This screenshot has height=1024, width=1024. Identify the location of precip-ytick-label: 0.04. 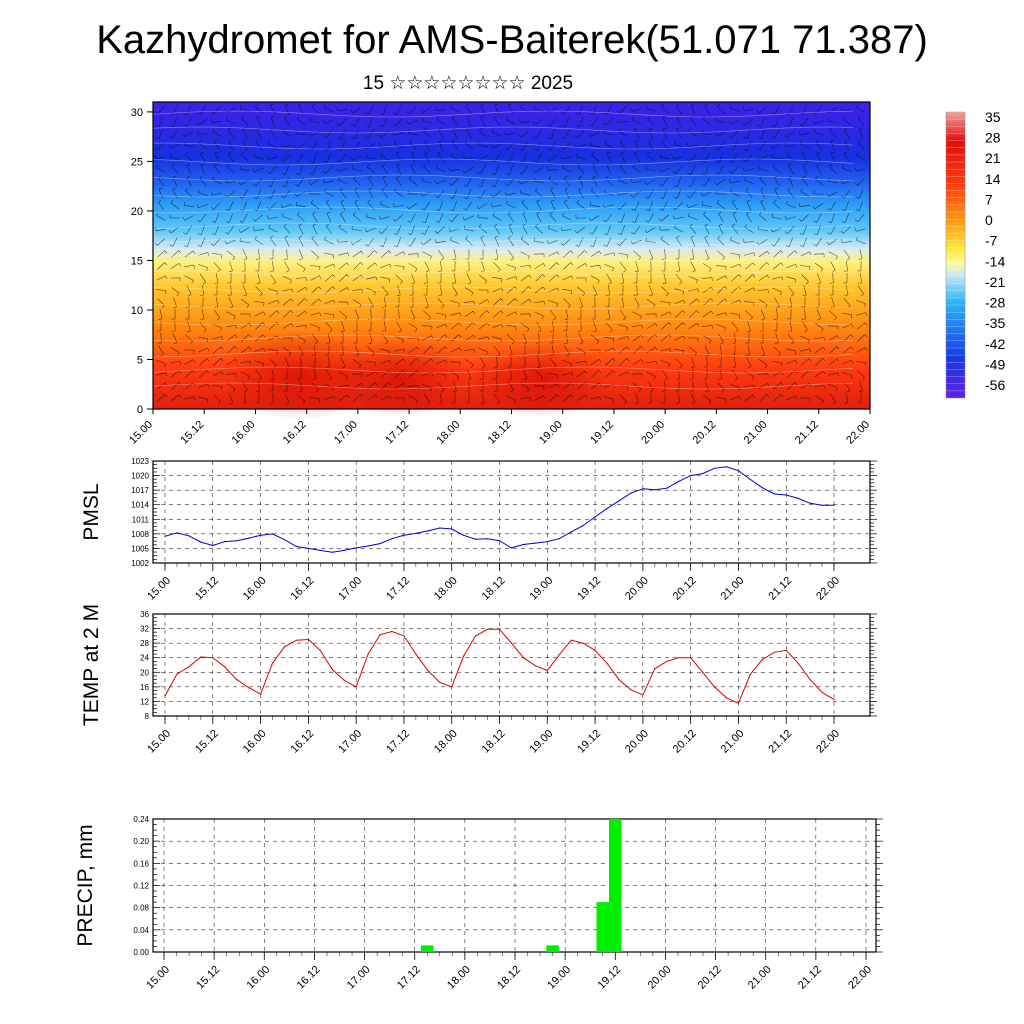
(141, 930).